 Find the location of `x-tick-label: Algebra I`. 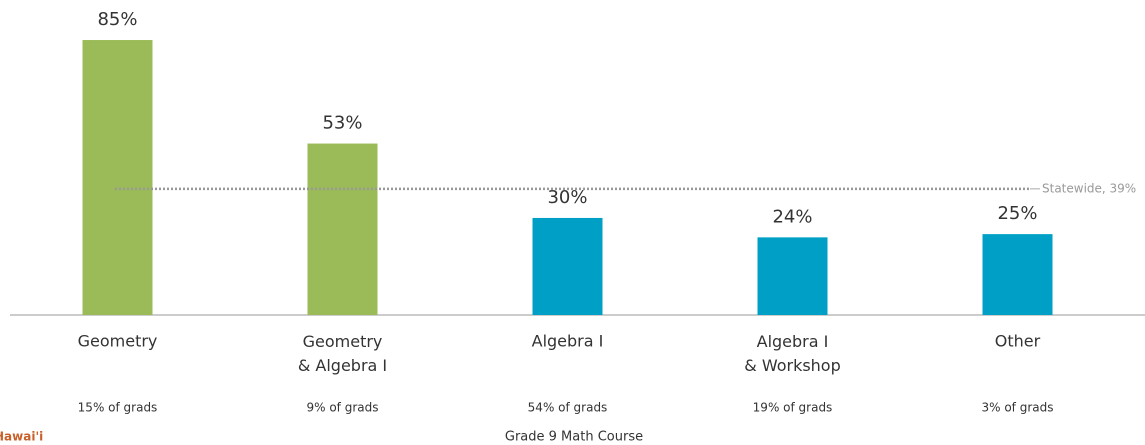

x-tick-label: Algebra I is located at coordinates (568, 341).